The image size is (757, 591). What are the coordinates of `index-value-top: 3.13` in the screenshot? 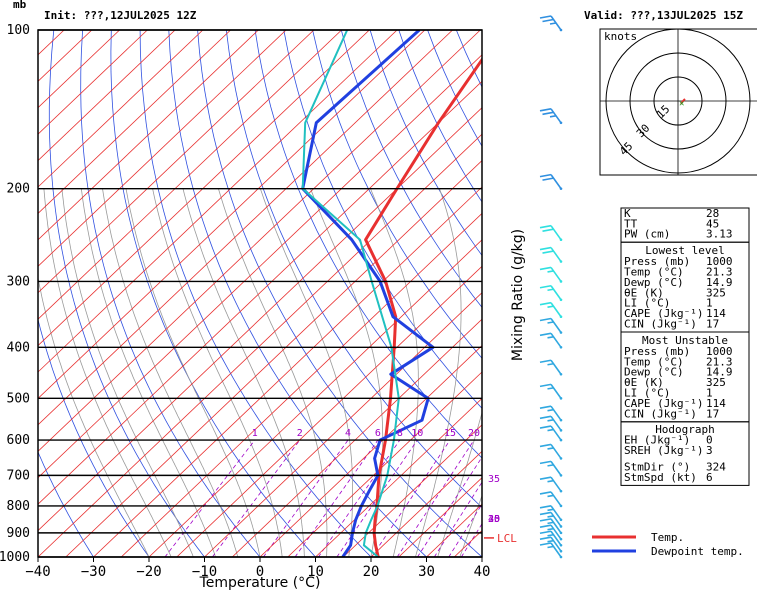 It's located at (719, 234).